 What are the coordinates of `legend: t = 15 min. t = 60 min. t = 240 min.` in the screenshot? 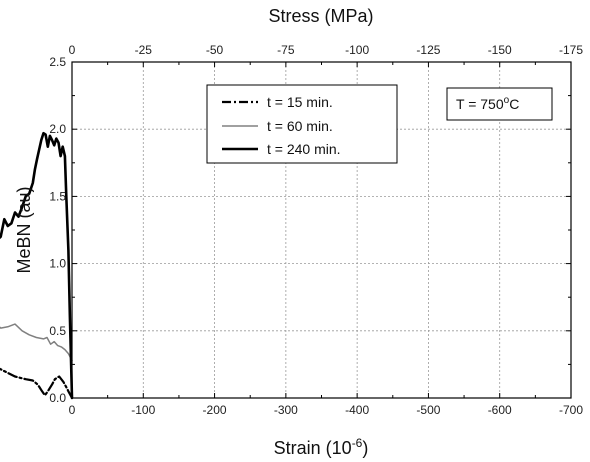 It's located at (302, 124).